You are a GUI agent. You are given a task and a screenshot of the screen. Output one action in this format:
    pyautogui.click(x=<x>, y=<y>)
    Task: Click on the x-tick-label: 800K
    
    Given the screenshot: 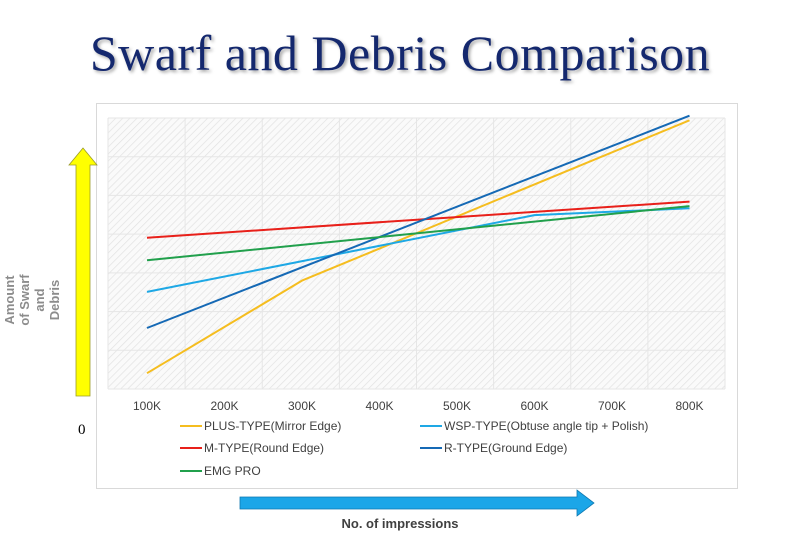 What is the action you would take?
    pyautogui.click(x=689, y=406)
    